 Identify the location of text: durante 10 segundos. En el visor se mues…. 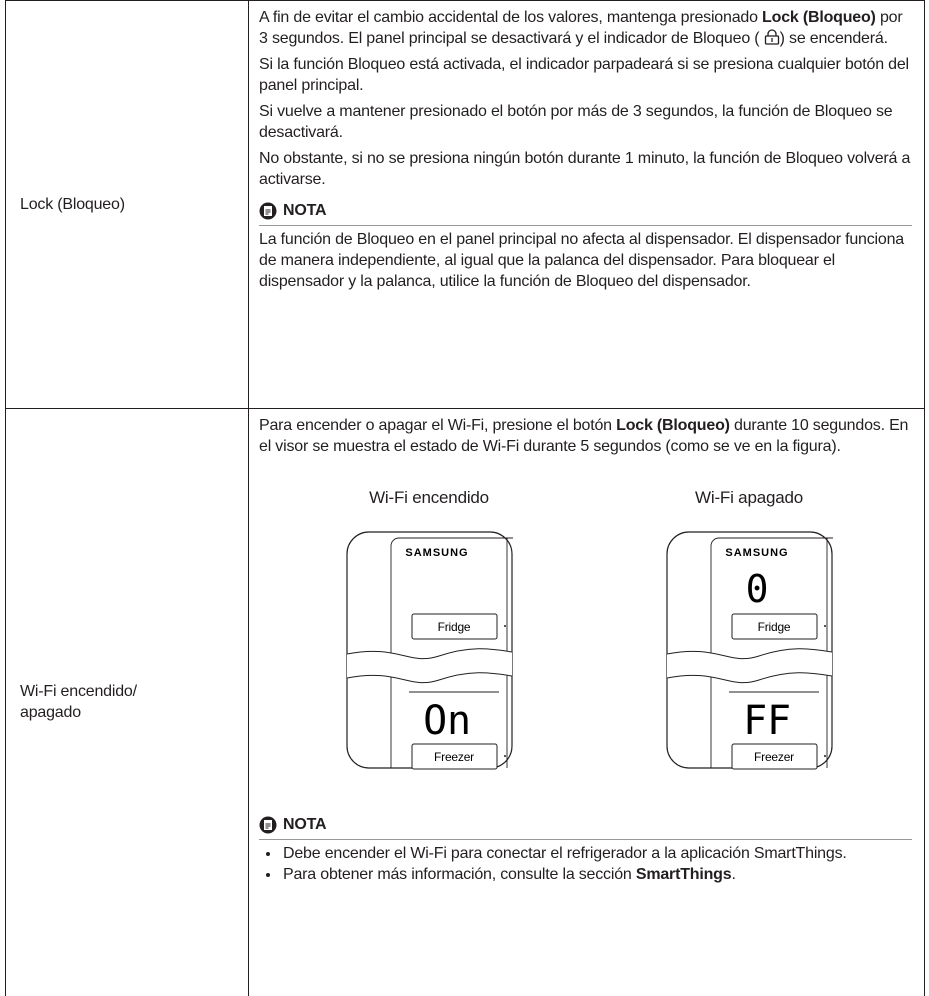
(584, 436).